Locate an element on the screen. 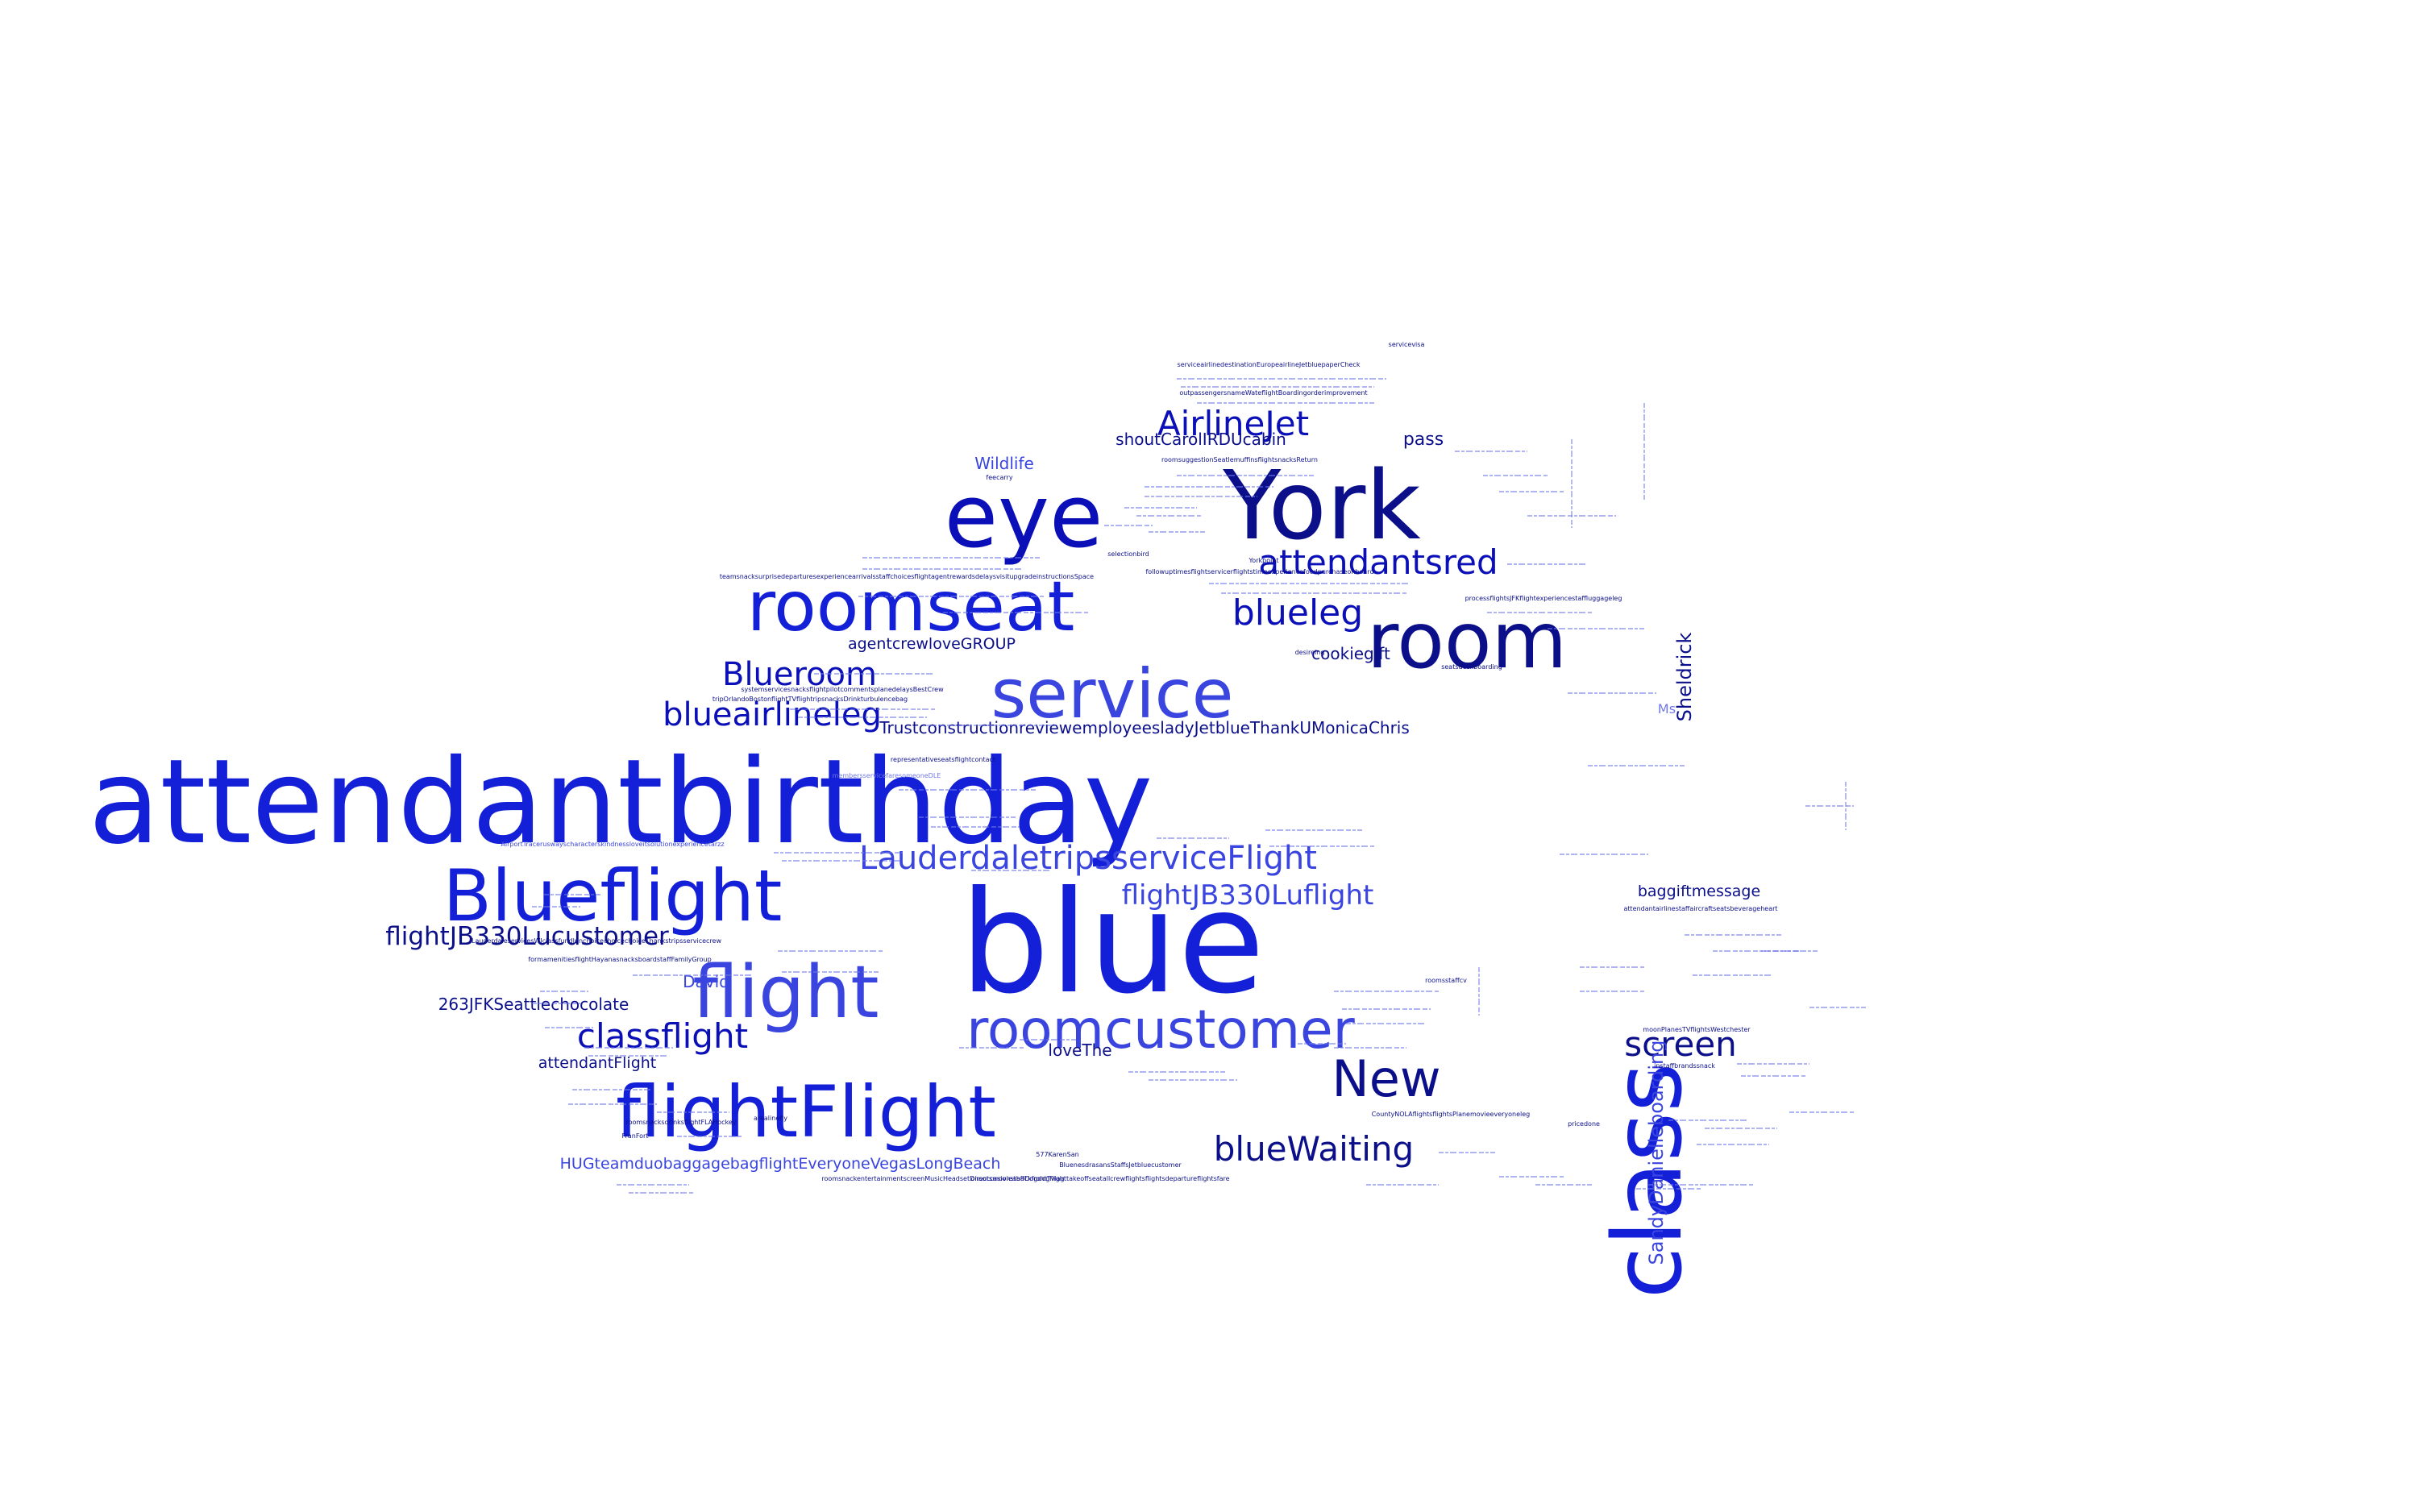 The image size is (2418, 1512). cloud-word: seatsdeskboarding is located at coordinates (1471, 667).